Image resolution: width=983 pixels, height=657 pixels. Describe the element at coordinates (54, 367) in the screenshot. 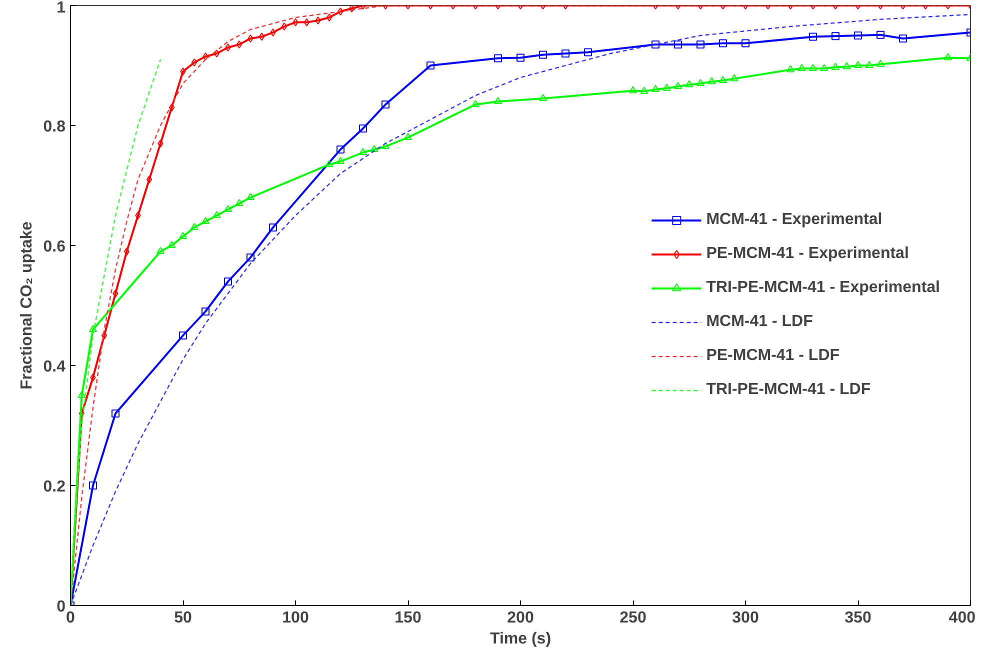

I see `y-tick-label: 0.4` at that location.